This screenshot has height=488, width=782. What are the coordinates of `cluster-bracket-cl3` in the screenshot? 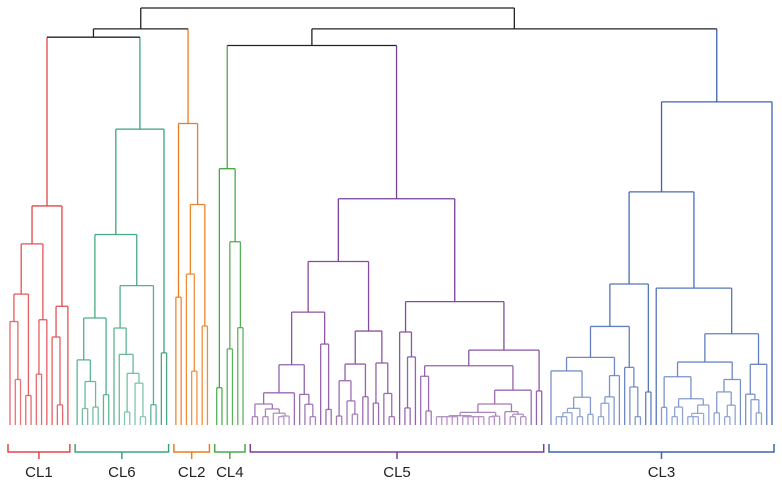 It's located at (661, 451).